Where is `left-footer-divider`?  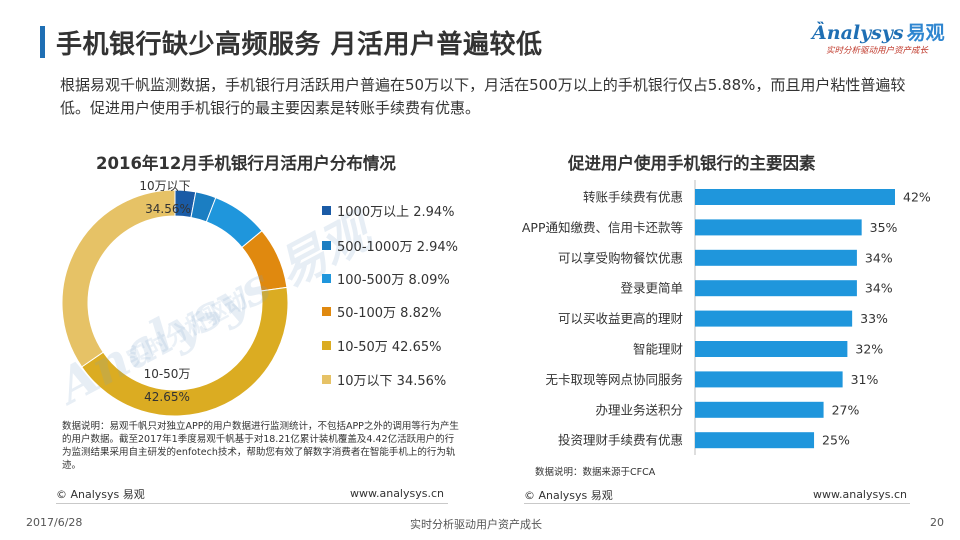
left-footer-divider is located at coordinates (252, 503).